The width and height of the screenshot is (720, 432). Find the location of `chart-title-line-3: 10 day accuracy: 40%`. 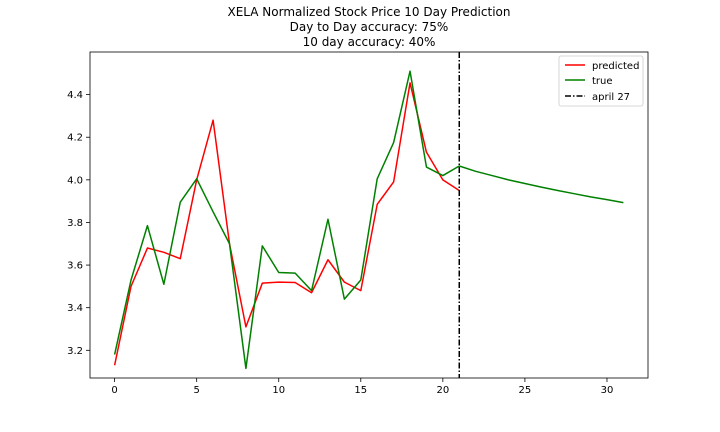

chart-title-line-3: 10 day accuracy: 40% is located at coordinates (369, 42).